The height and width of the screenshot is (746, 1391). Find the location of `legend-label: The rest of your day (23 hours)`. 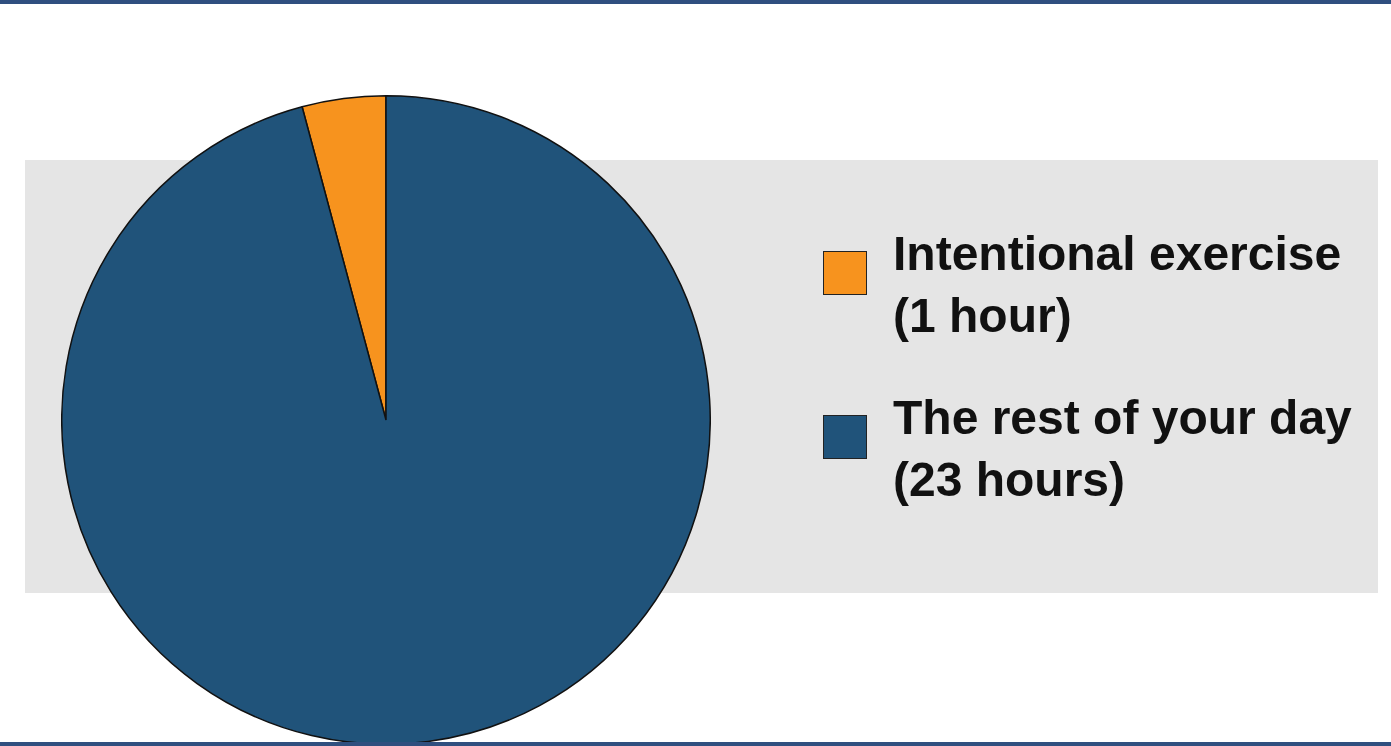

legend-label: The rest of your day (23 hours) is located at coordinates (1122, 448).